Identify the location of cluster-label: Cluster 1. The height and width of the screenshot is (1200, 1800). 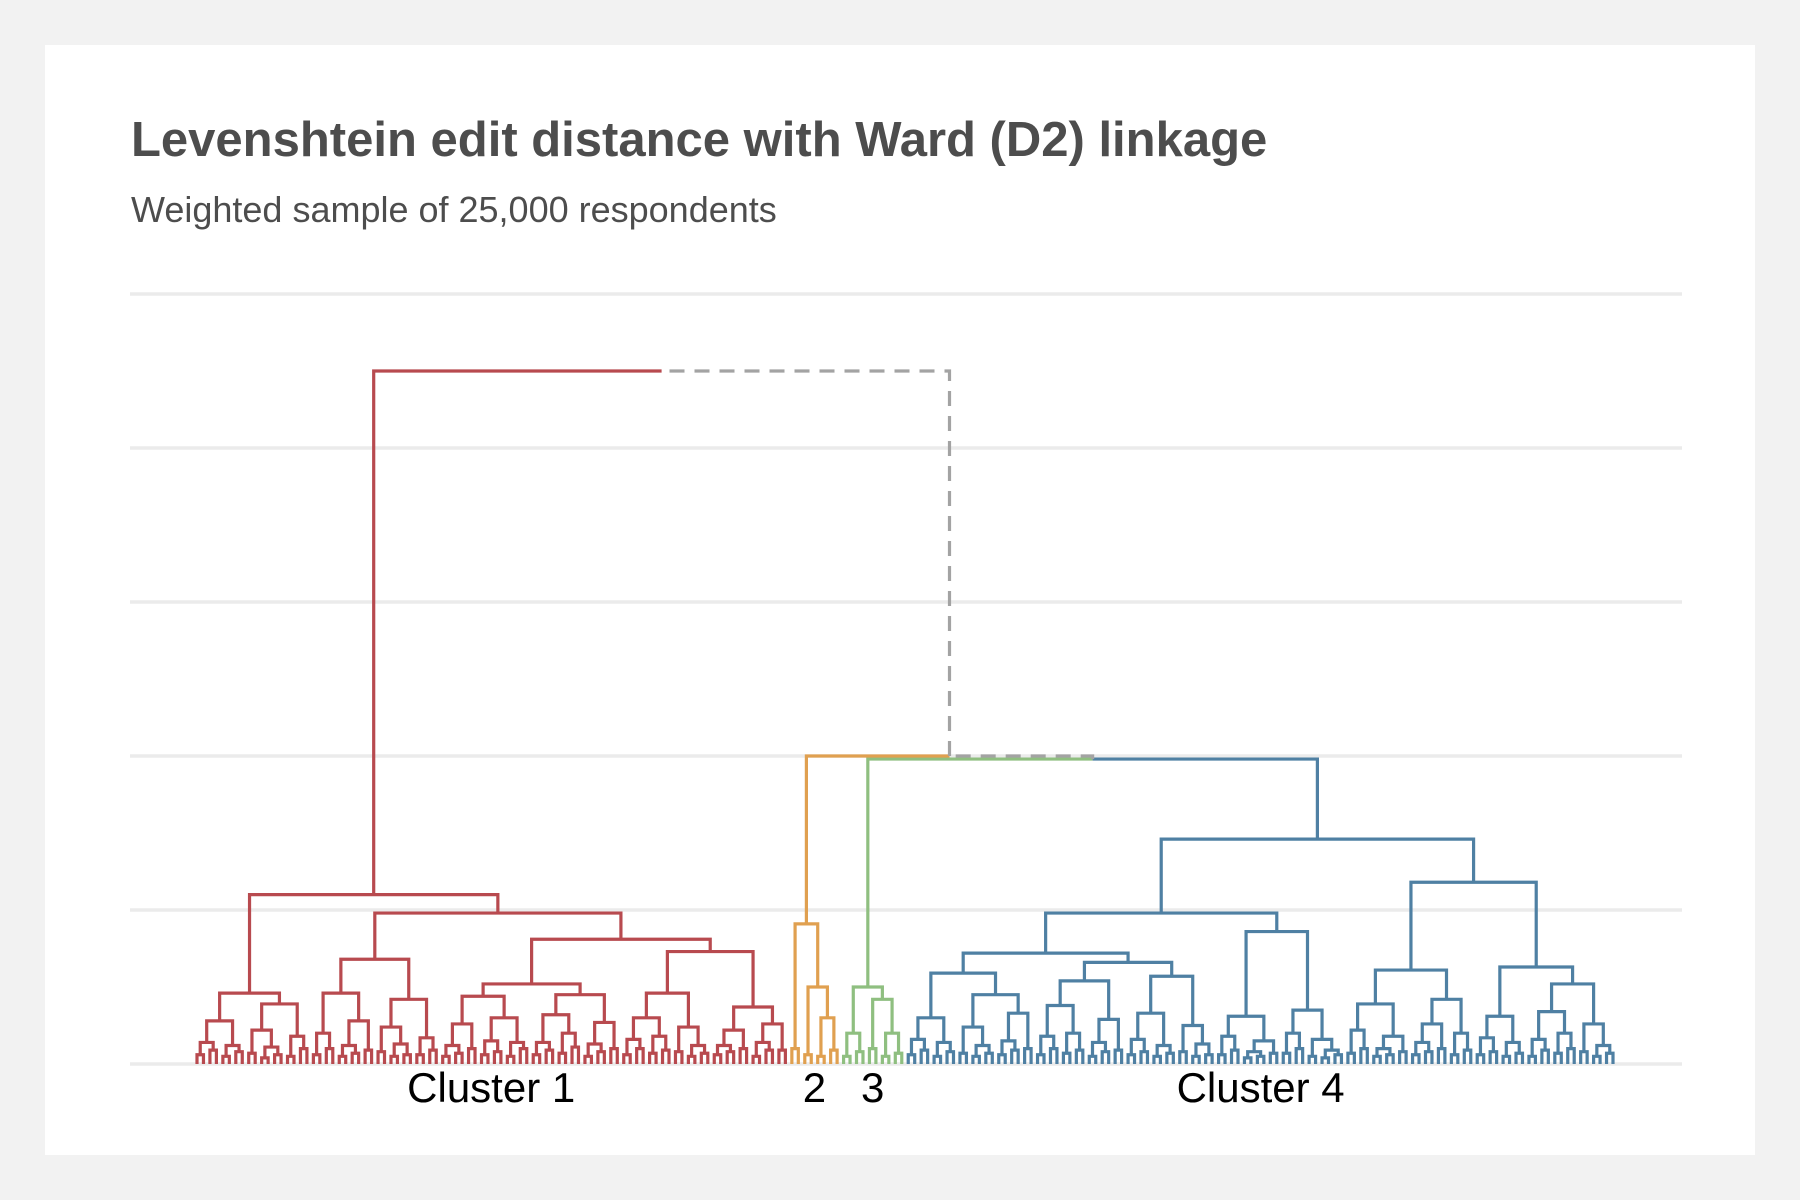
(491, 1087).